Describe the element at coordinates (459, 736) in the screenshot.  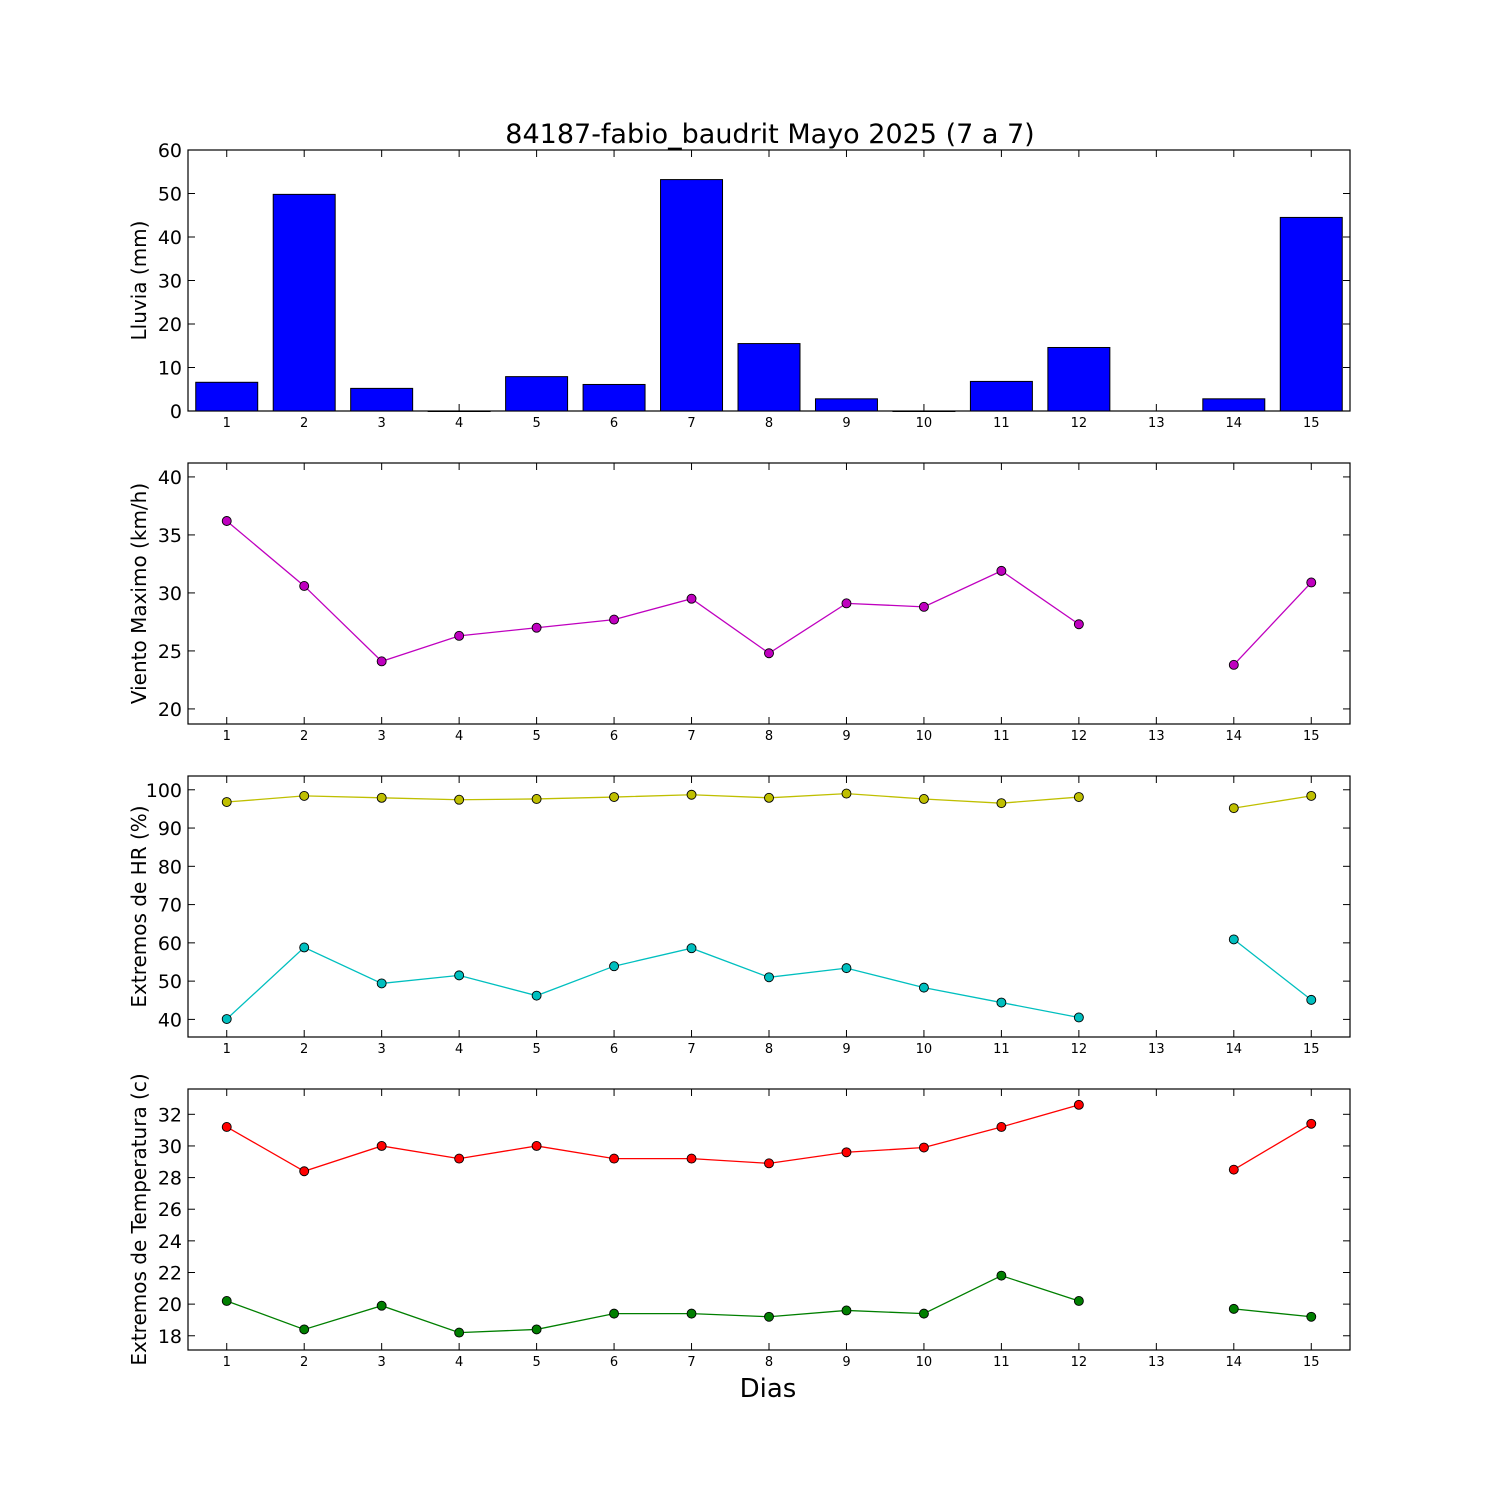
I see `x-tick-label: 4` at that location.